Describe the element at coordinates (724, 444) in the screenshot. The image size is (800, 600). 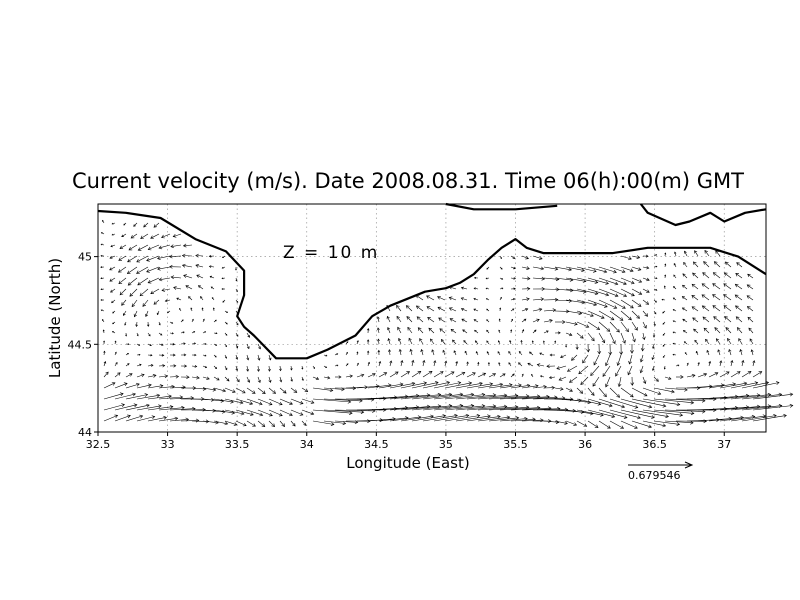
I see `x-tick-label: 37` at that location.